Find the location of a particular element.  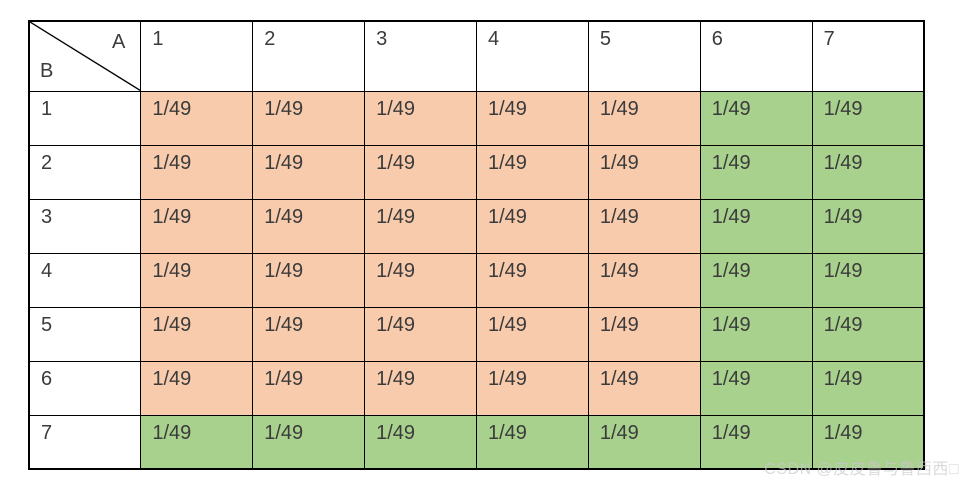

table-row: 7 1/49 1/49 1/49 1/49 1/49 1/49 1/49 is located at coordinates (476, 442).